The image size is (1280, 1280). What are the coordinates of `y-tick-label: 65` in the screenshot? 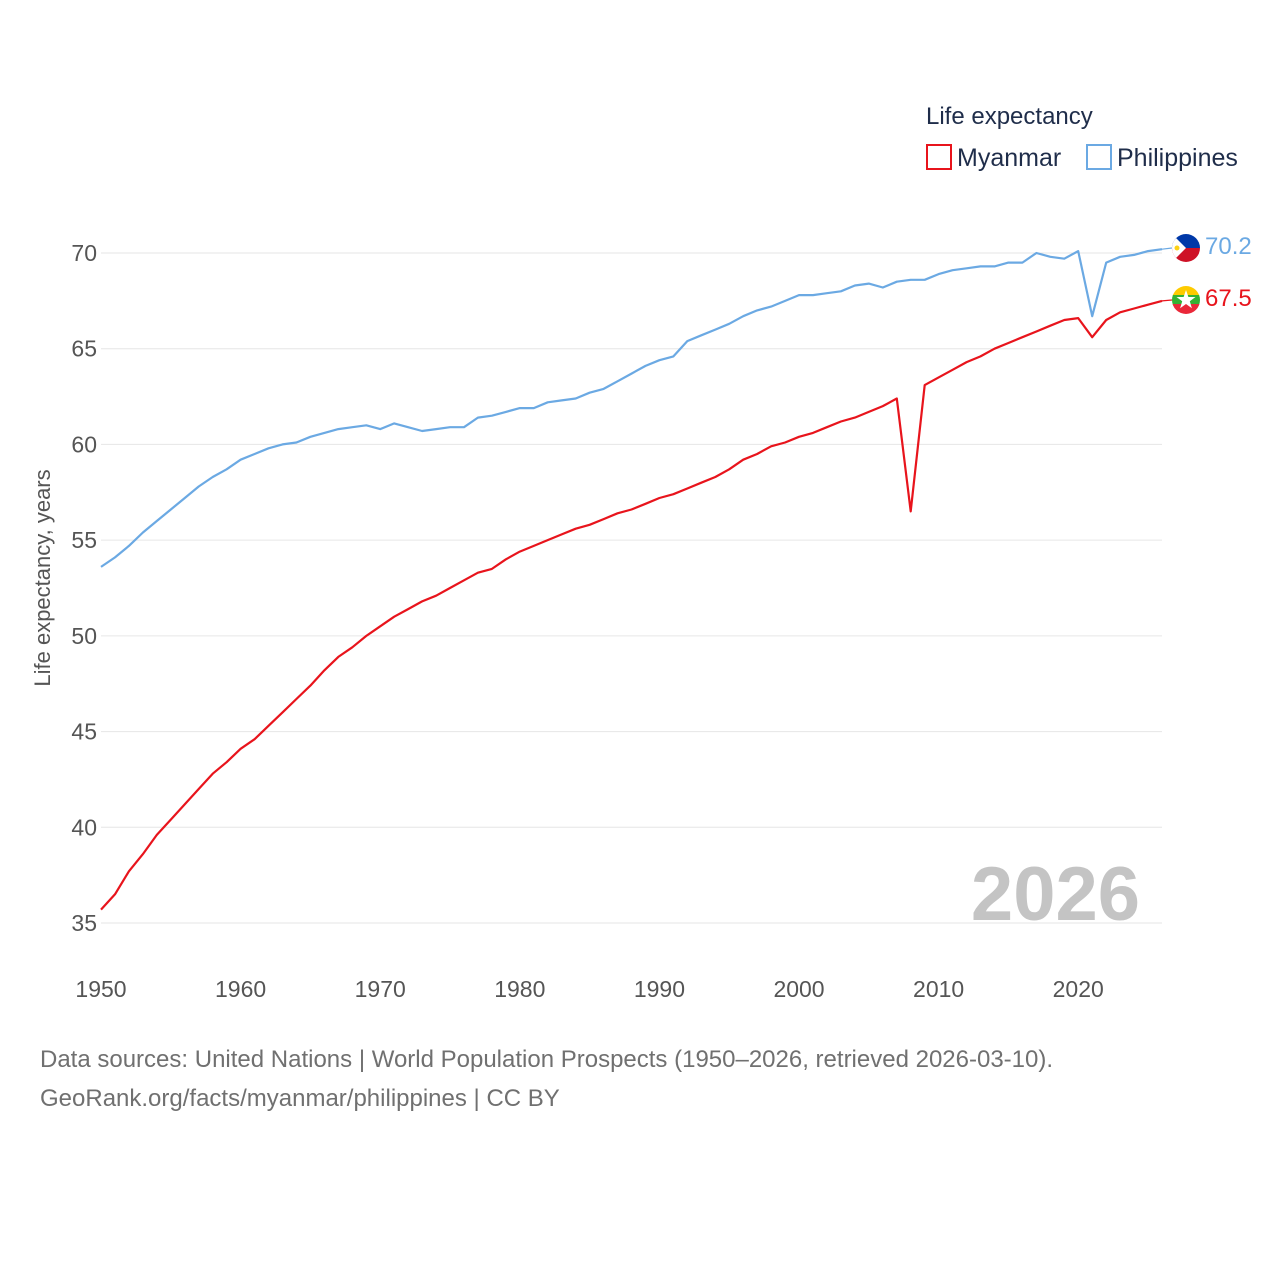 It's located at (84, 349).